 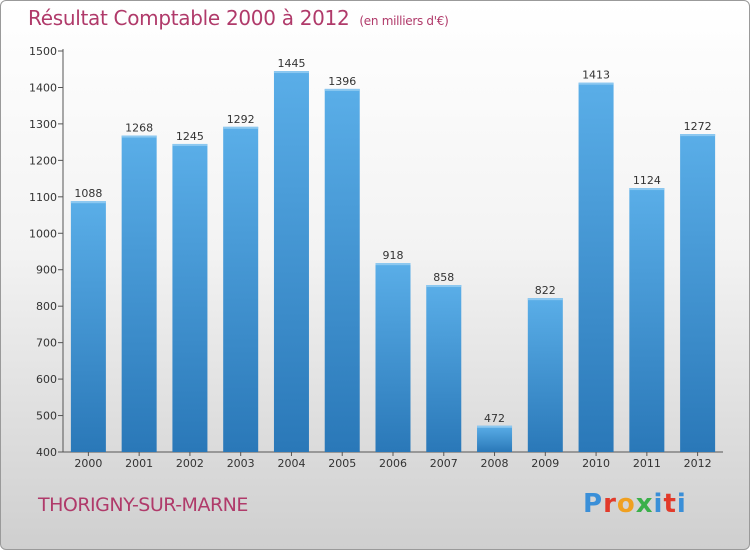 What do you see at coordinates (596, 75) in the screenshot?
I see `data-label: 1413` at bounding box center [596, 75].